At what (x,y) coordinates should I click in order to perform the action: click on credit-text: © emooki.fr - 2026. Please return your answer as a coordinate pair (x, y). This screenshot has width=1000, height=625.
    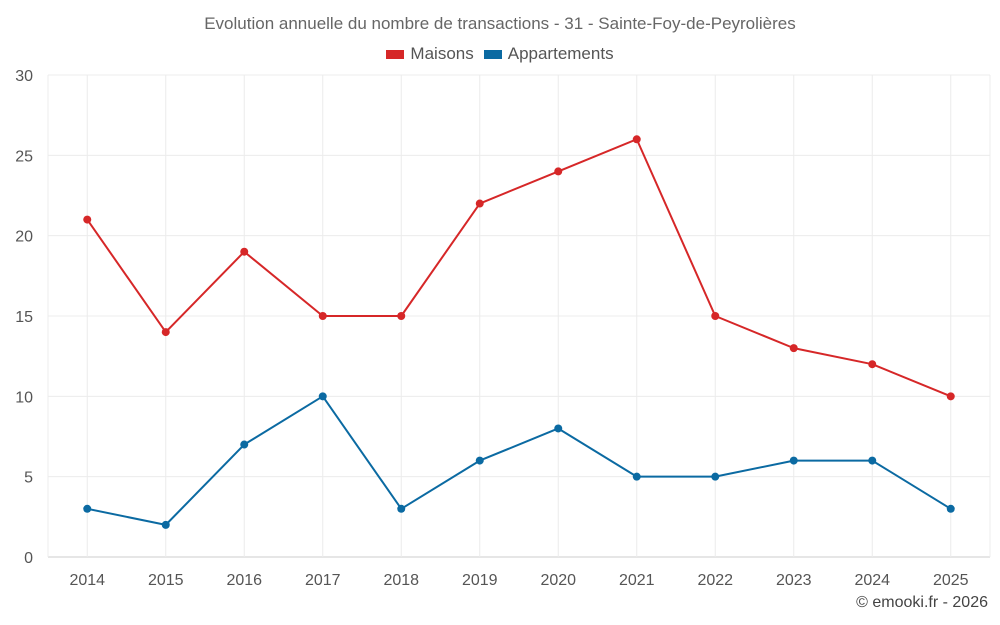
    Looking at the image, I should click on (922, 602).